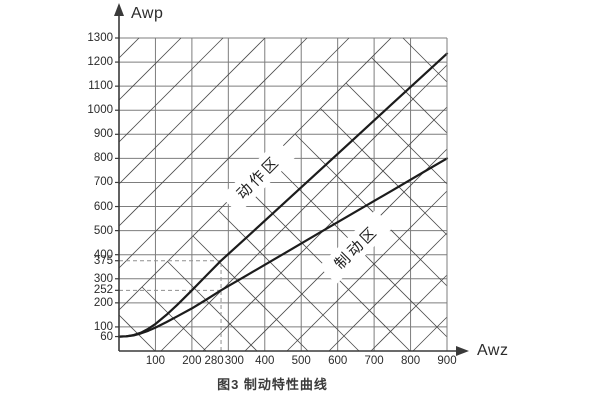 Image resolution: width=600 pixels, height=400 pixels. I want to click on y-tick-label: 200, so click(103, 302).